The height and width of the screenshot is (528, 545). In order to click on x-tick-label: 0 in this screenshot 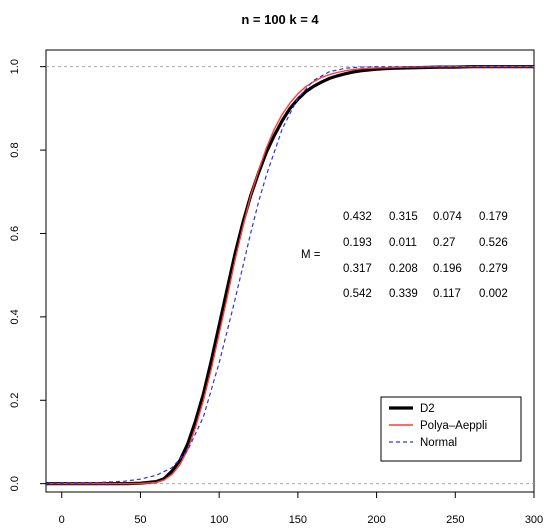, I will do `click(62, 520)`.